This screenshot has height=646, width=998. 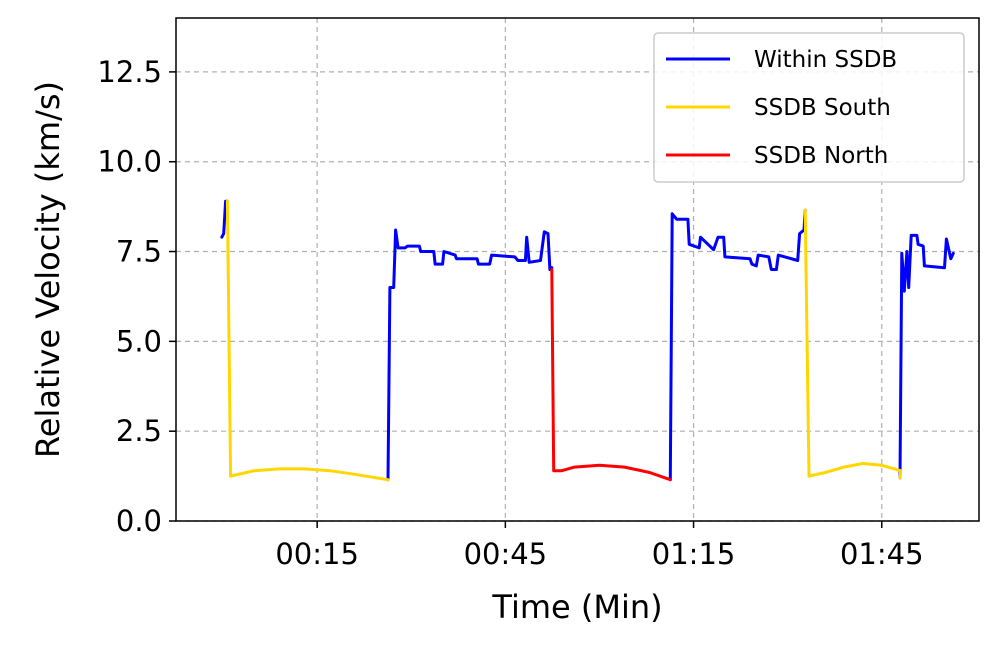 What do you see at coordinates (694, 554) in the screenshot?
I see `x-tick-label: 01:15` at bounding box center [694, 554].